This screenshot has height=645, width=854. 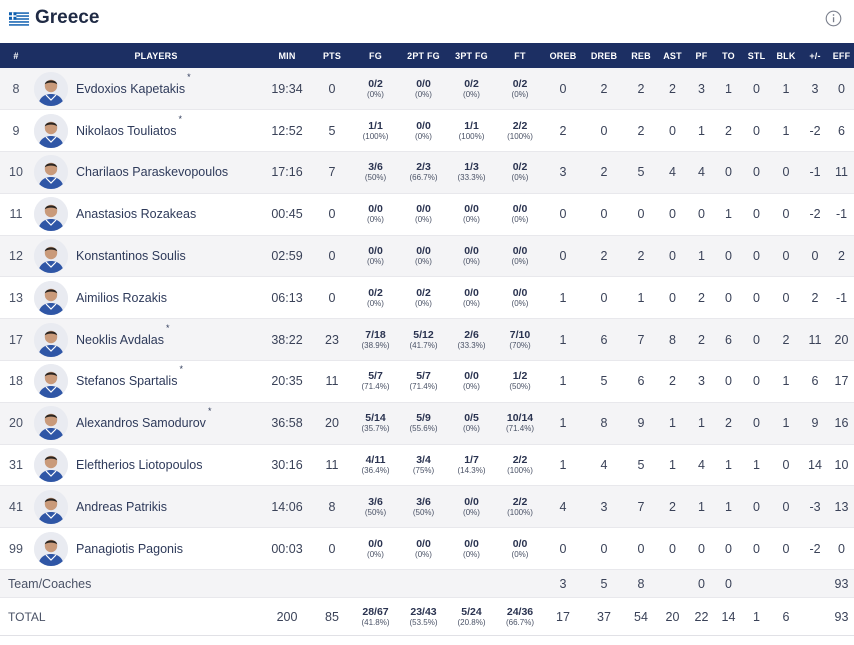 What do you see at coordinates (604, 55) in the screenshot?
I see `column-header: DREB` at bounding box center [604, 55].